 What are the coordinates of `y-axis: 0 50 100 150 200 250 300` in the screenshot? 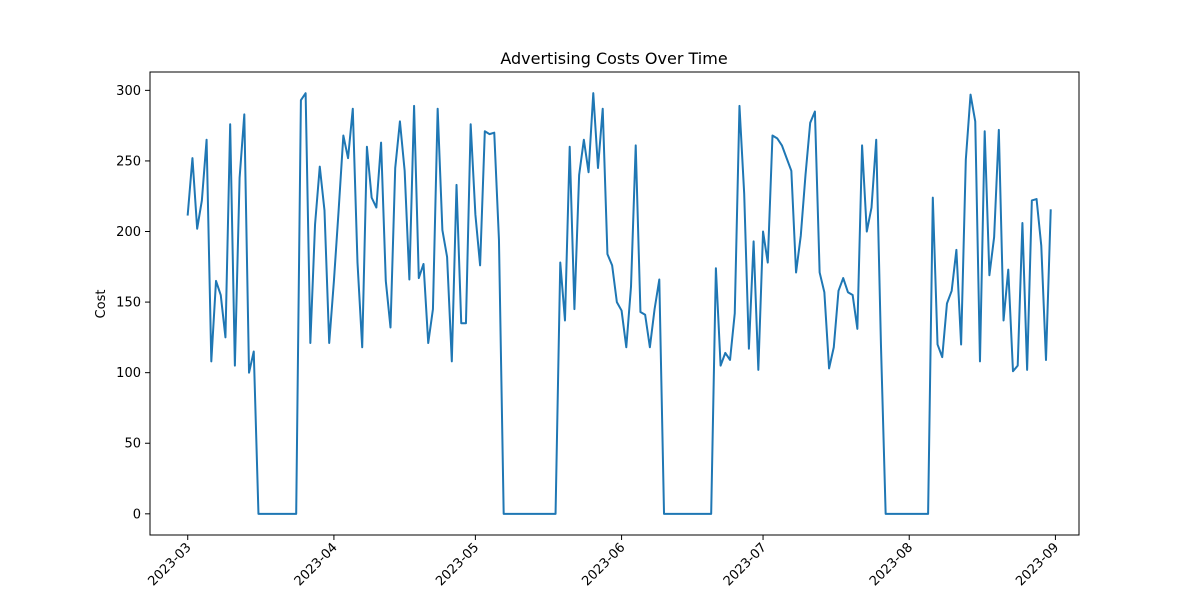 It's located at (133, 303).